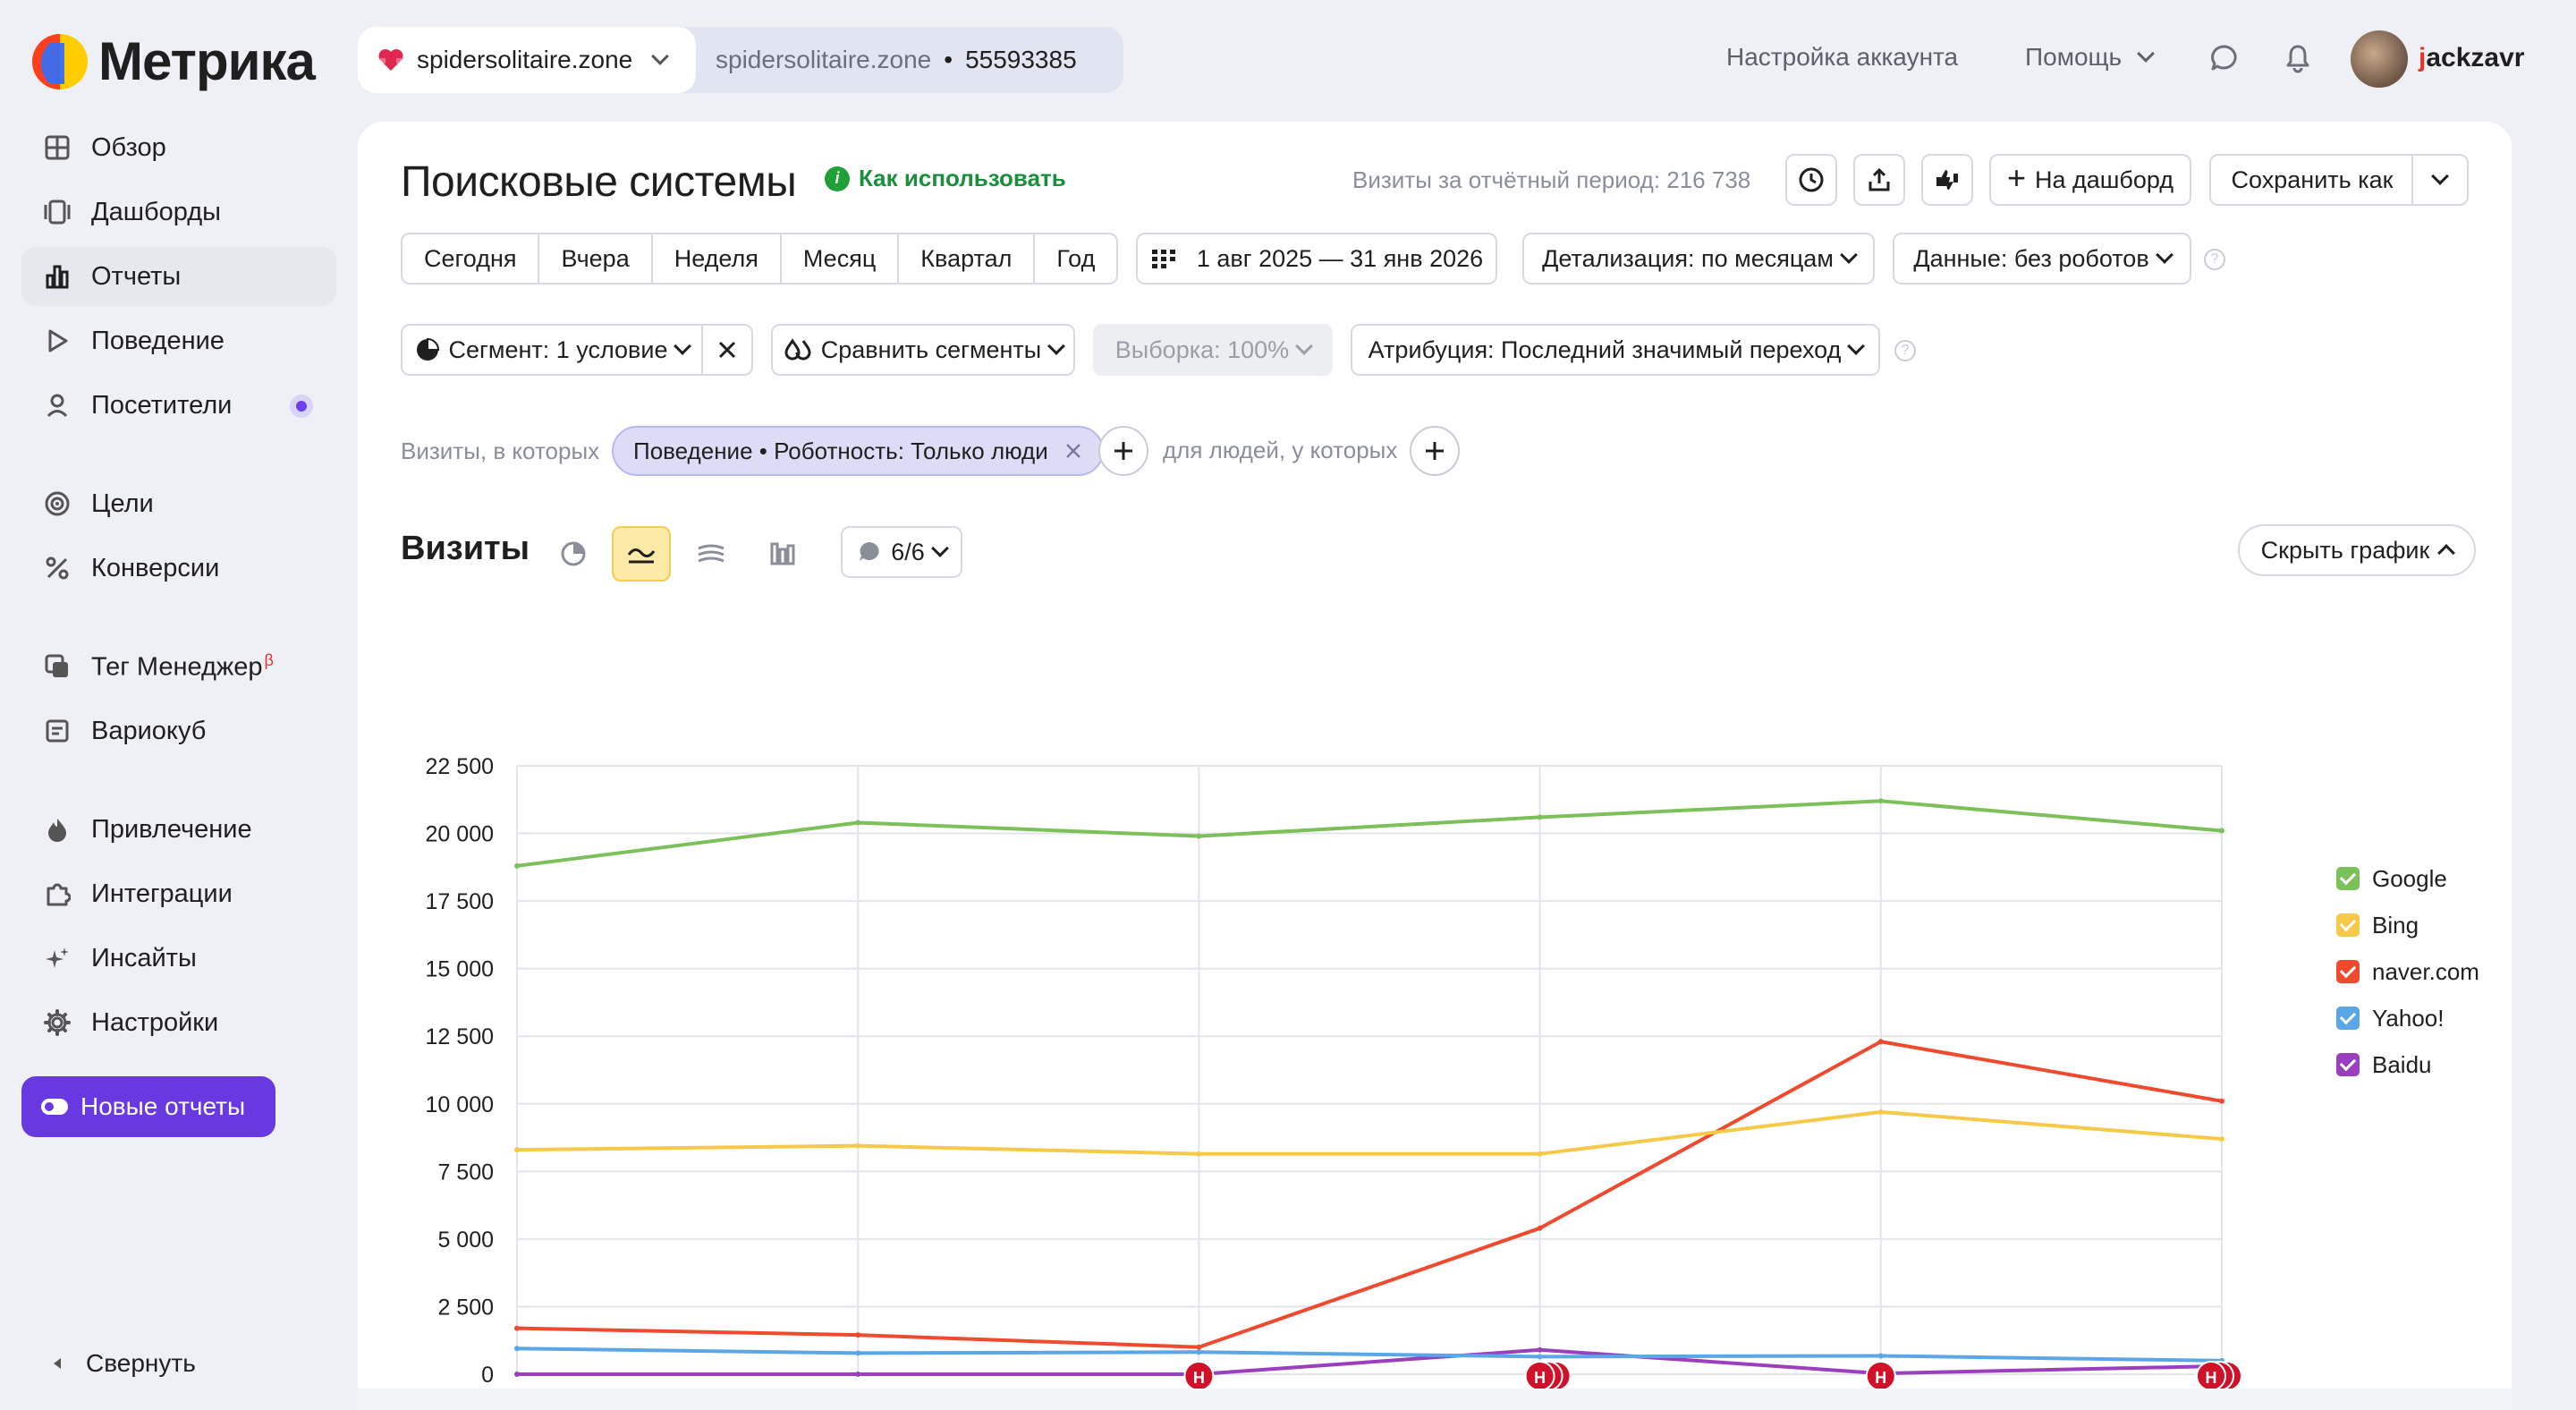 The width and height of the screenshot is (2576, 1410). I want to click on sidebar-item-label: Обзор, so click(128, 147).